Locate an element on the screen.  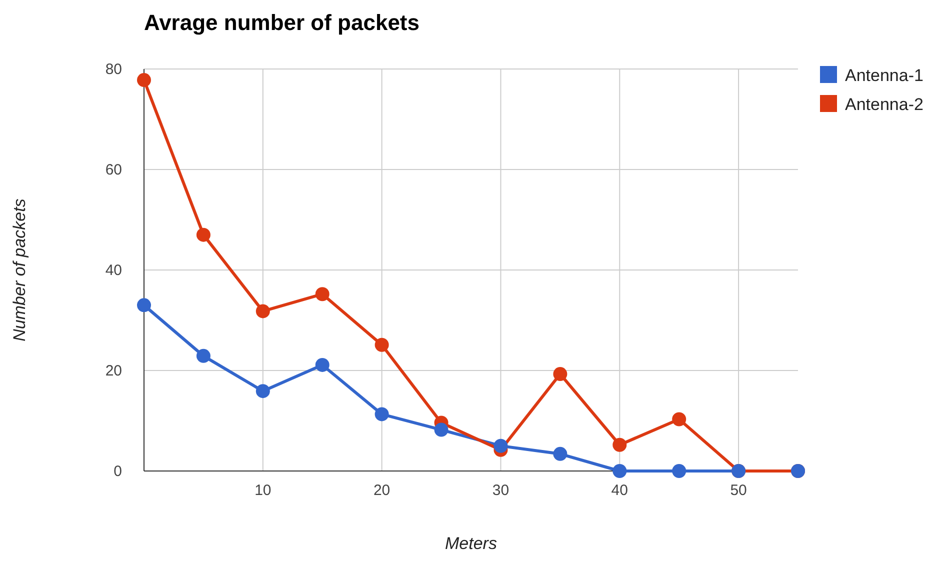
chart-title: Avrage number of packets is located at coordinates (282, 22).